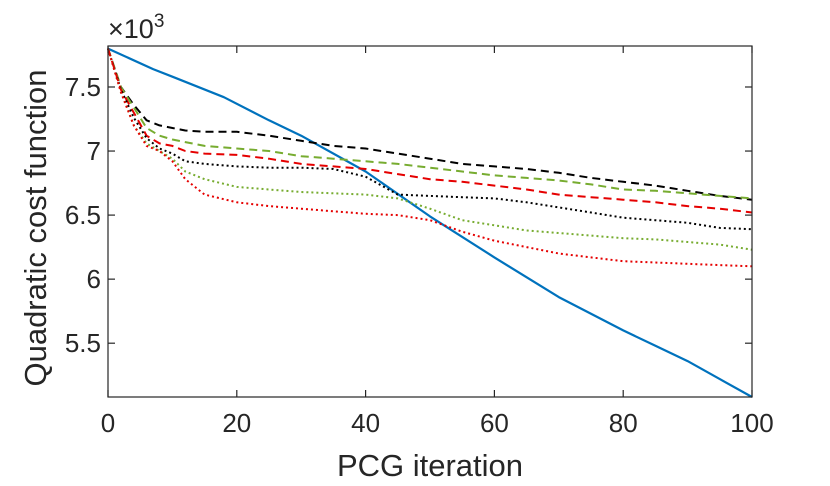 This screenshot has height=486, width=830. What do you see at coordinates (430, 465) in the screenshot?
I see `x-axis-title: PCG iteration` at bounding box center [430, 465].